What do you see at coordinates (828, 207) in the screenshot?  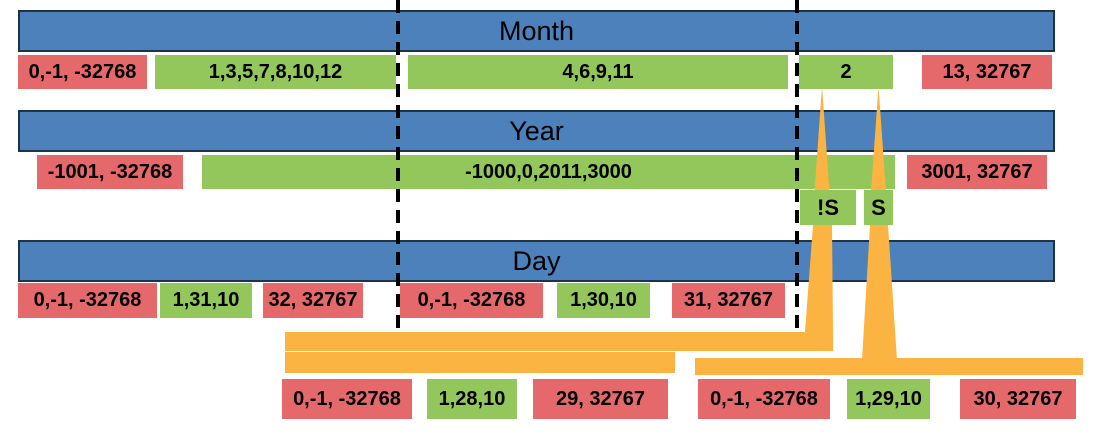 I see `not-leap-year-flag-box: !S` at bounding box center [828, 207].